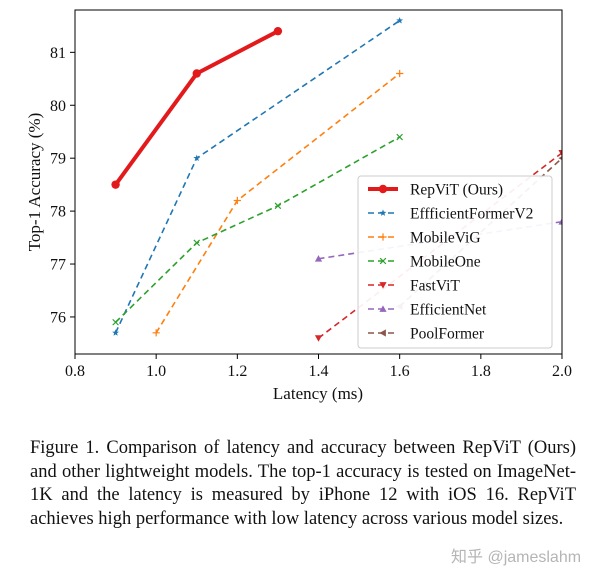 The width and height of the screenshot is (600, 582). I want to click on x-tick-label-3: 1.4, so click(319, 371).